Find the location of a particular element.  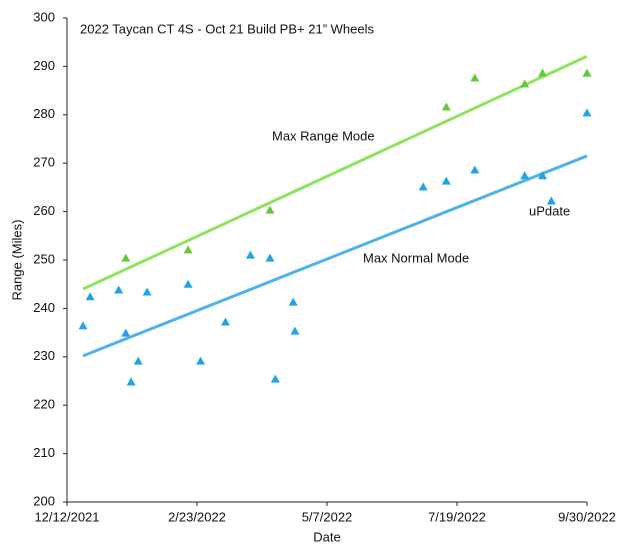

x-tick-label: 9/30/2022 is located at coordinates (587, 516).